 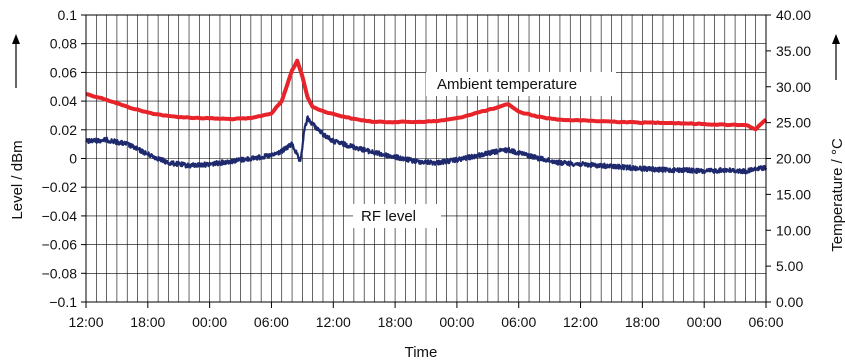 What do you see at coordinates (789, 302) in the screenshot?
I see `right-tick-label: 0.00` at bounding box center [789, 302].